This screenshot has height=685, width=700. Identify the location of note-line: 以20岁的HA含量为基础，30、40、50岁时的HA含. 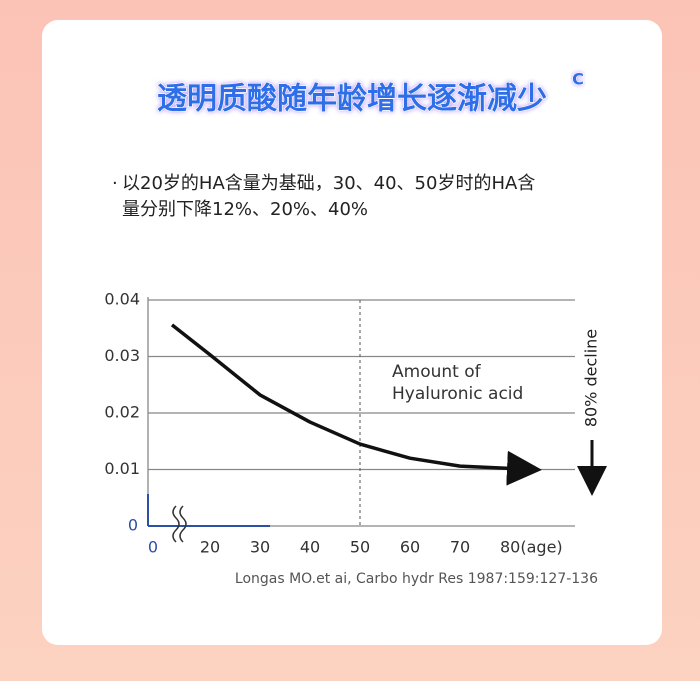
(328, 183).